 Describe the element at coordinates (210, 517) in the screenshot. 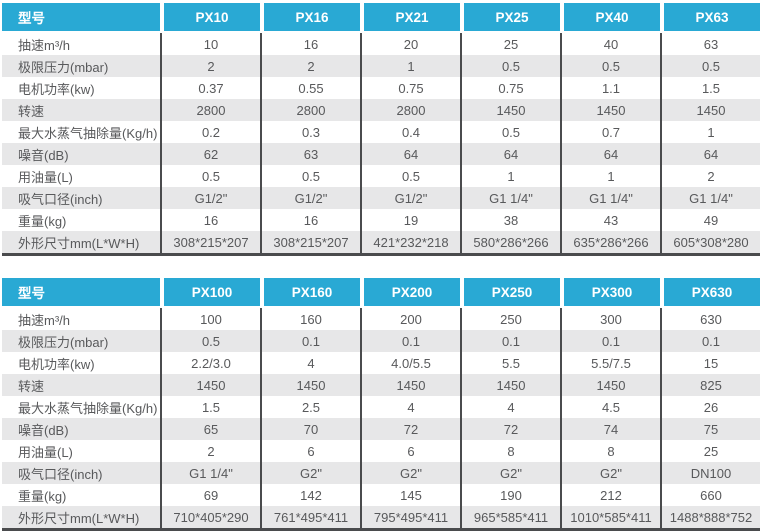

I see `spec-cell: 710*405*290` at that location.